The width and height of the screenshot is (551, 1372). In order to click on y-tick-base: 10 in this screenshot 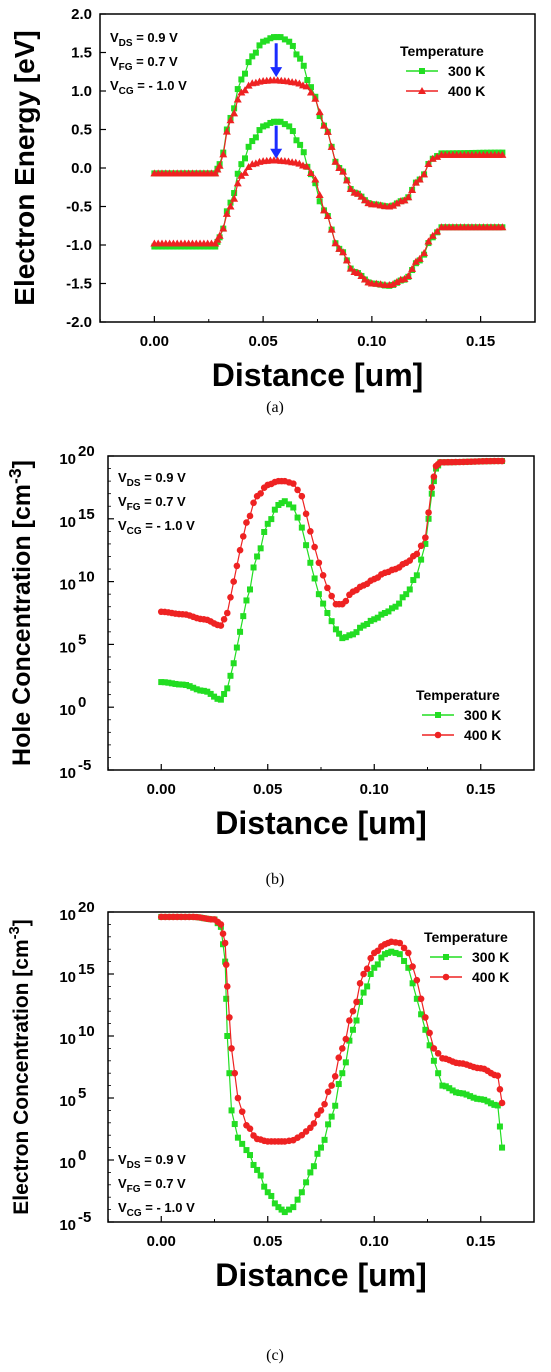, I will do `click(67, 710)`.